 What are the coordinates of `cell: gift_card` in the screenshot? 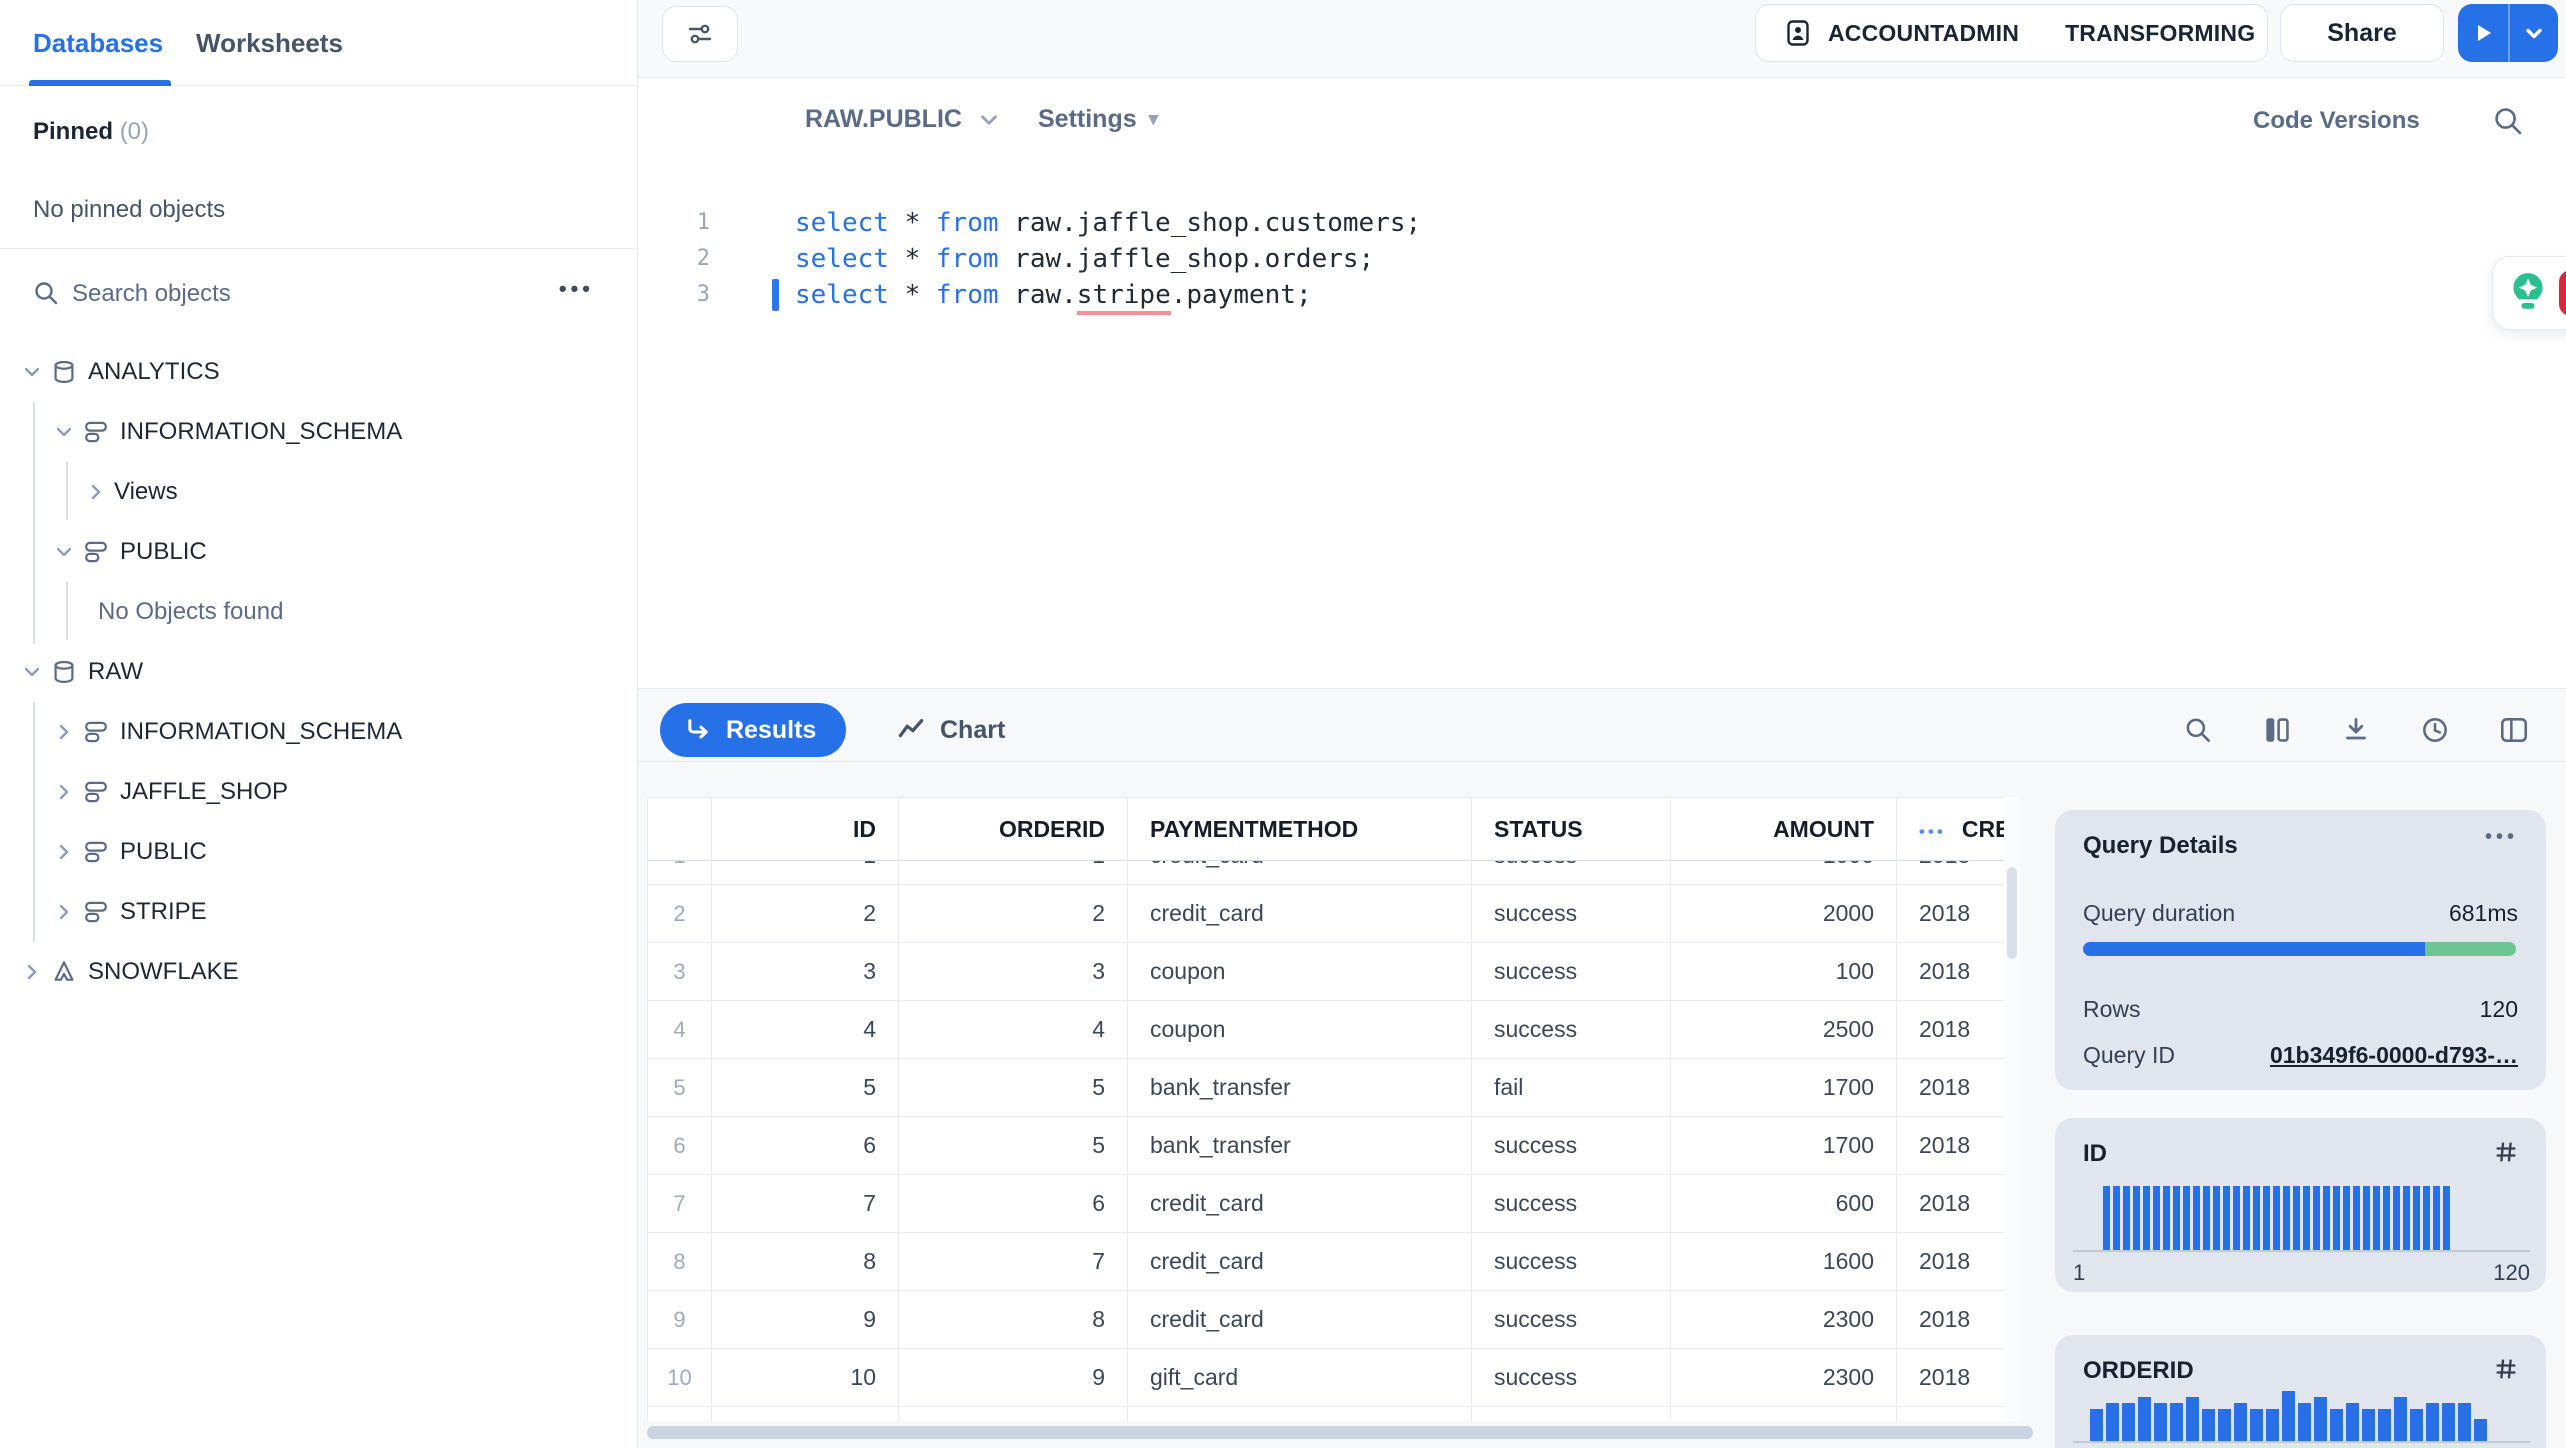 It's located at (1300, 1378).